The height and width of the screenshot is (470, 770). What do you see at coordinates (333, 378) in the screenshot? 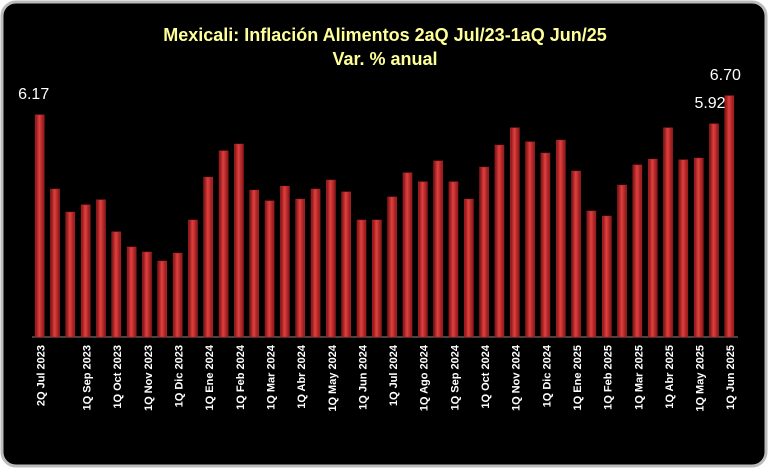
I see `x-tick-label: 1Q May 2024` at bounding box center [333, 378].